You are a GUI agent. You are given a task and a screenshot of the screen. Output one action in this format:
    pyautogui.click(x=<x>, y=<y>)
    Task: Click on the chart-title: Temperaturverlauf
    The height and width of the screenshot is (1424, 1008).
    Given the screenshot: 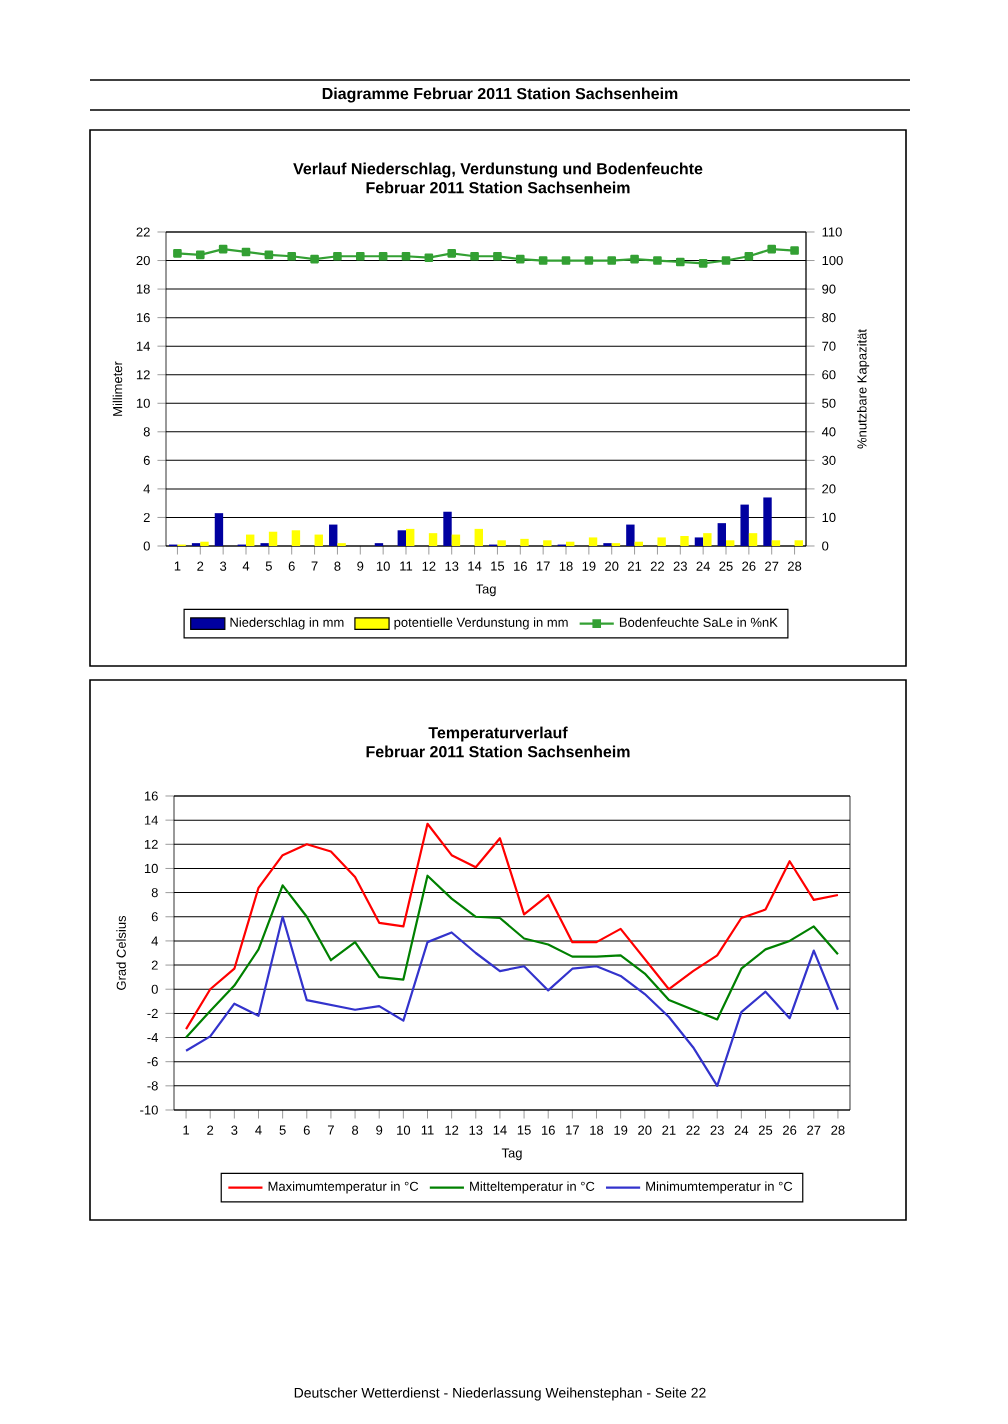 What is the action you would take?
    pyautogui.click(x=498, y=734)
    